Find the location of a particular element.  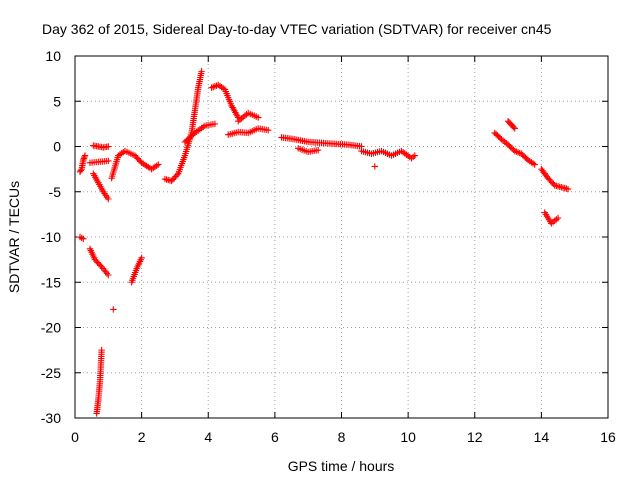

y-tick-label: 0 is located at coordinates (57, 147).